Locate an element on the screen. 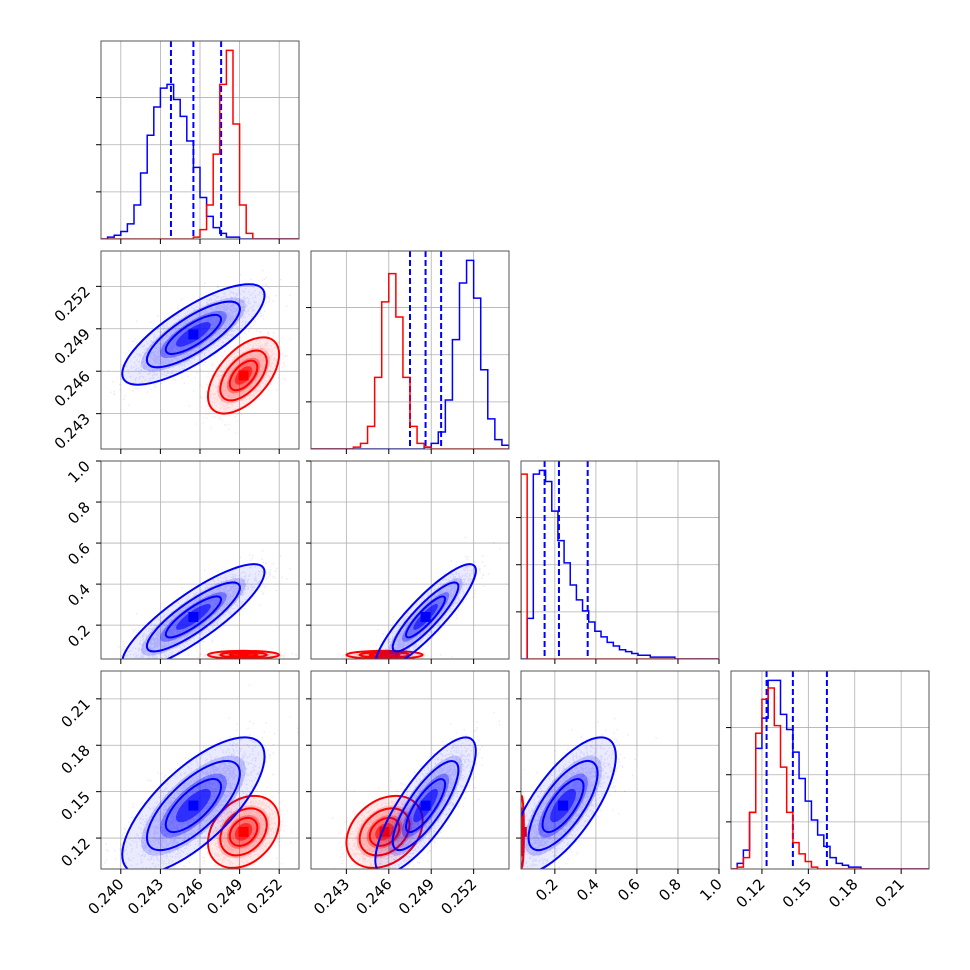 Image resolution: width=970 pixels, height=970 pixels. y-tick-label: 0.21 is located at coordinates (75, 713).